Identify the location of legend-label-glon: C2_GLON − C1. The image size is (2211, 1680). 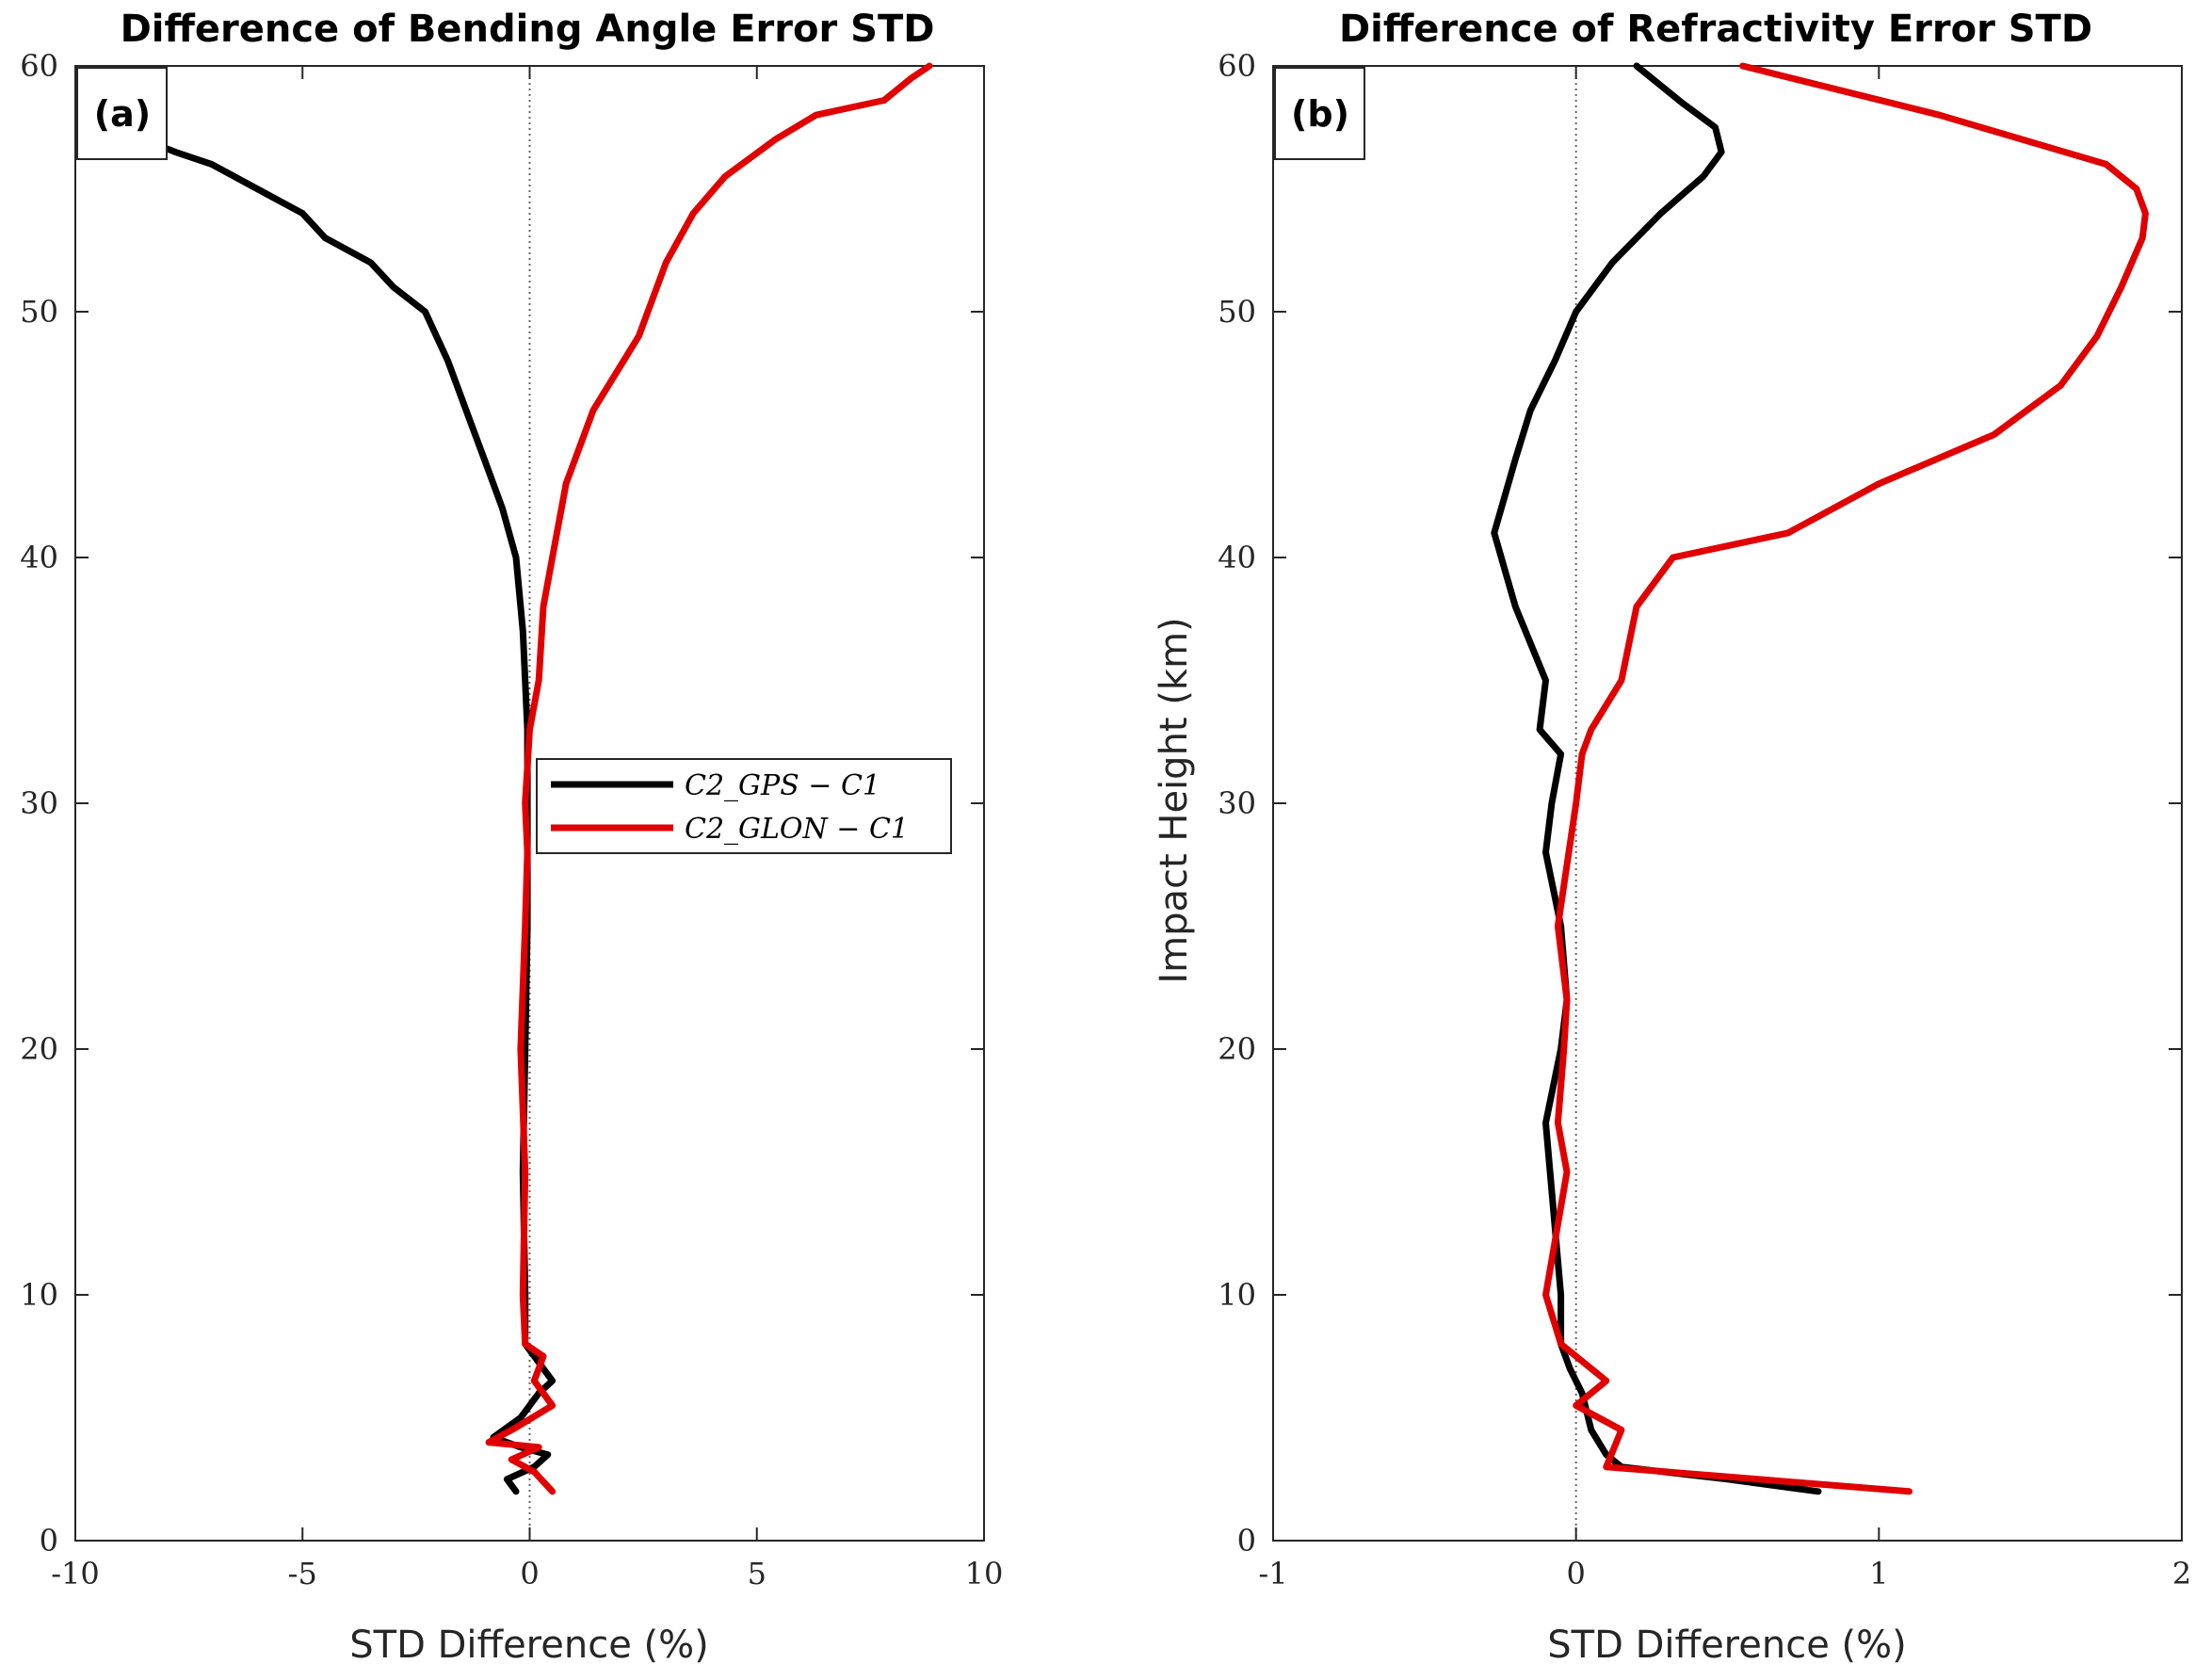
(797, 830).